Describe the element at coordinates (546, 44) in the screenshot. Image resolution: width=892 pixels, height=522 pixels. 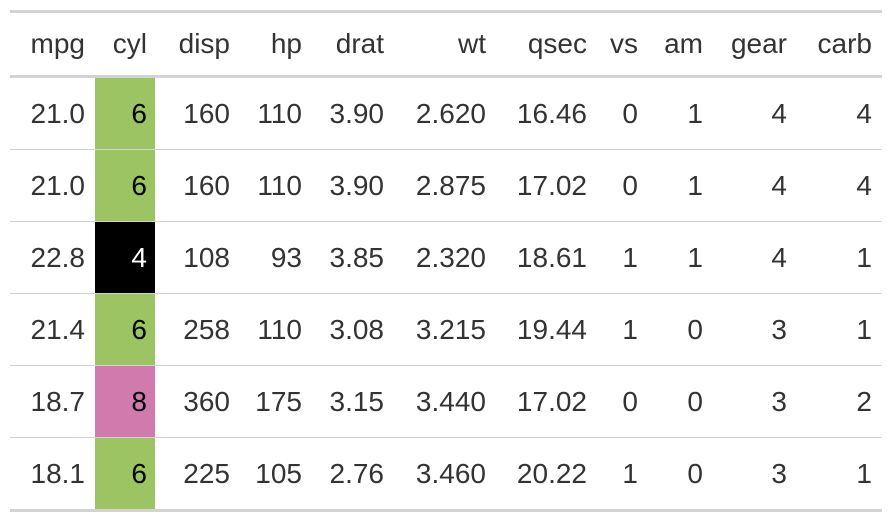
I see `column-header: qsec` at that location.